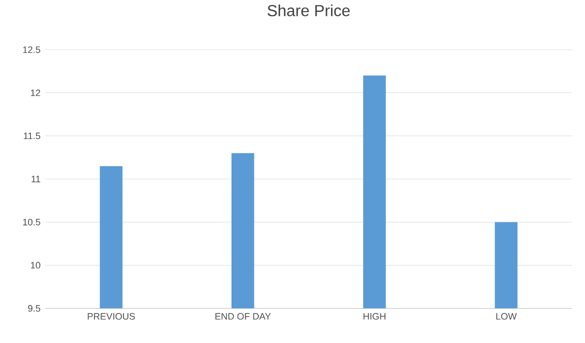  What do you see at coordinates (31, 222) in the screenshot?
I see `y-tick-label: 10.5` at bounding box center [31, 222].